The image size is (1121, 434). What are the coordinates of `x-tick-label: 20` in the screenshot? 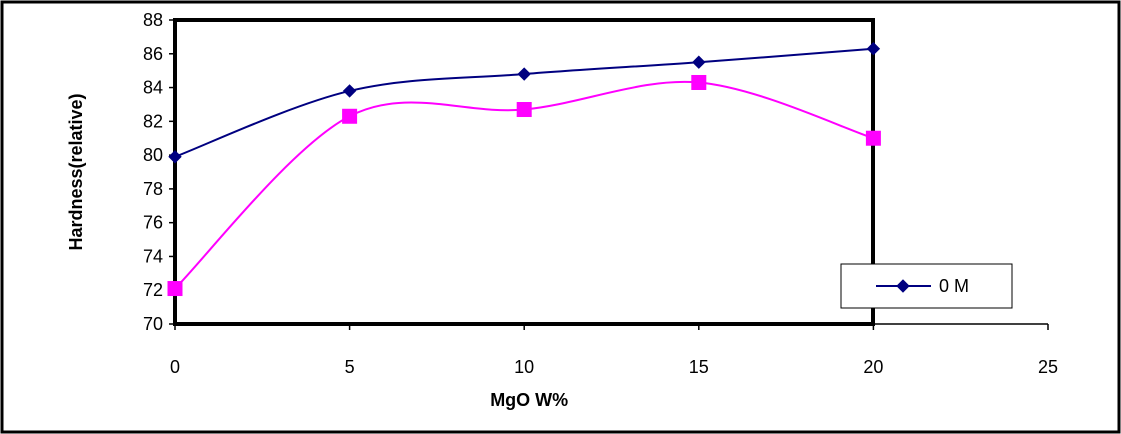 It's located at (873, 367).